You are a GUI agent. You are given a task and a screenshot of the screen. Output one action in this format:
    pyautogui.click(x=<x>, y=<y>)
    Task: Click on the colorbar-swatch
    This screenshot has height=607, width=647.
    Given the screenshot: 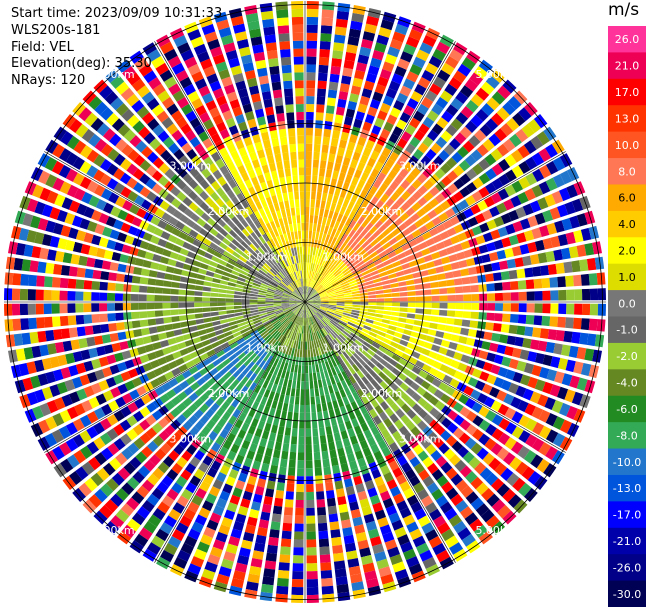 What is the action you would take?
    pyautogui.click(x=627, y=541)
    